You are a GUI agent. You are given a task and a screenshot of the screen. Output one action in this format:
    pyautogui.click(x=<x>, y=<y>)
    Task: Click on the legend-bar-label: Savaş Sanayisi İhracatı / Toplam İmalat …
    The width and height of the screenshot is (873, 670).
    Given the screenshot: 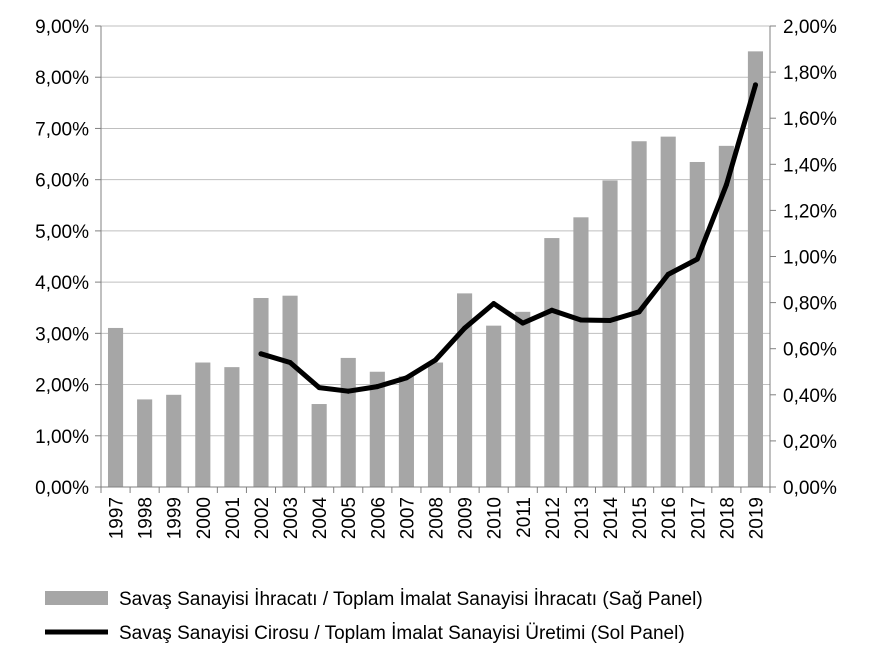 What is the action you would take?
    pyautogui.click(x=411, y=599)
    